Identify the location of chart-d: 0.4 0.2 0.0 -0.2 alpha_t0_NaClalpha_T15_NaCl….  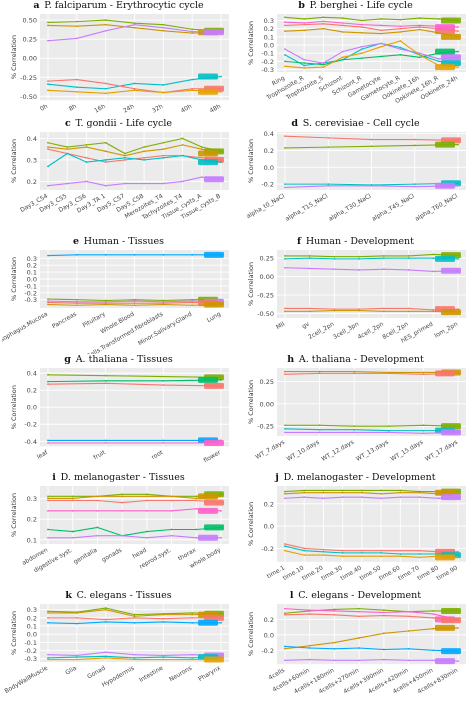
(355, 176).